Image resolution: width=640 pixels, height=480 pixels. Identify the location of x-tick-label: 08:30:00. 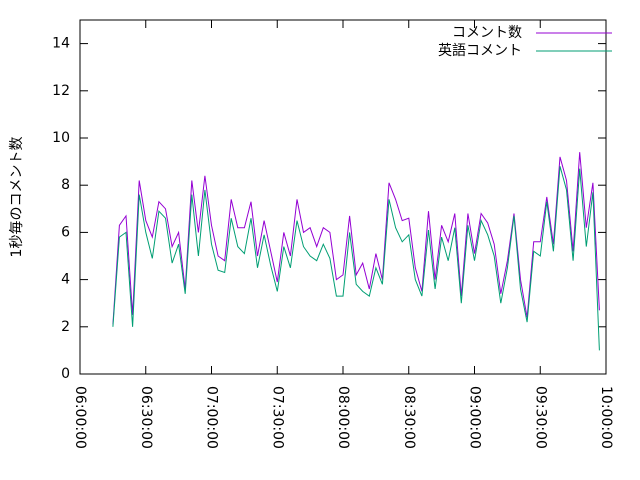
(409, 417).